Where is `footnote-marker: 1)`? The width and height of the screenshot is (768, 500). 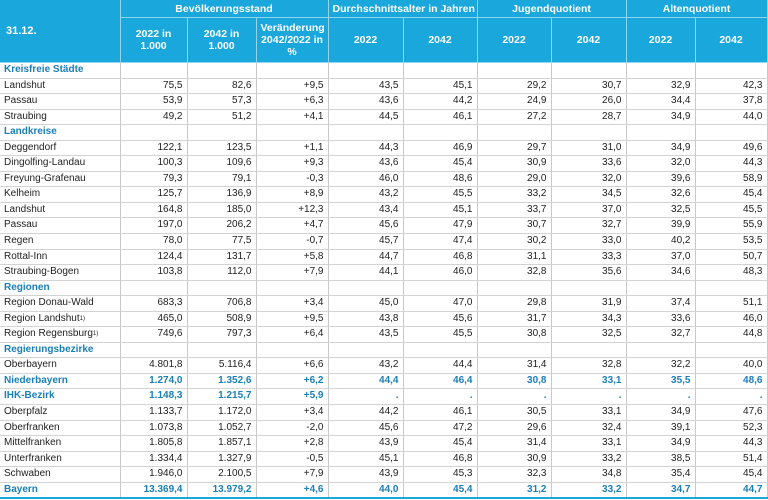
footnote-marker: 1) is located at coordinates (95, 334).